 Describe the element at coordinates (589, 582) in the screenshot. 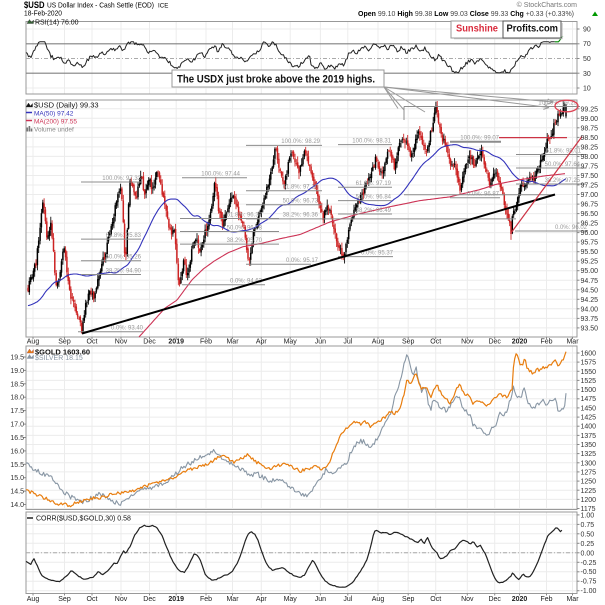

I see `svg-text: -0.75` at that location.